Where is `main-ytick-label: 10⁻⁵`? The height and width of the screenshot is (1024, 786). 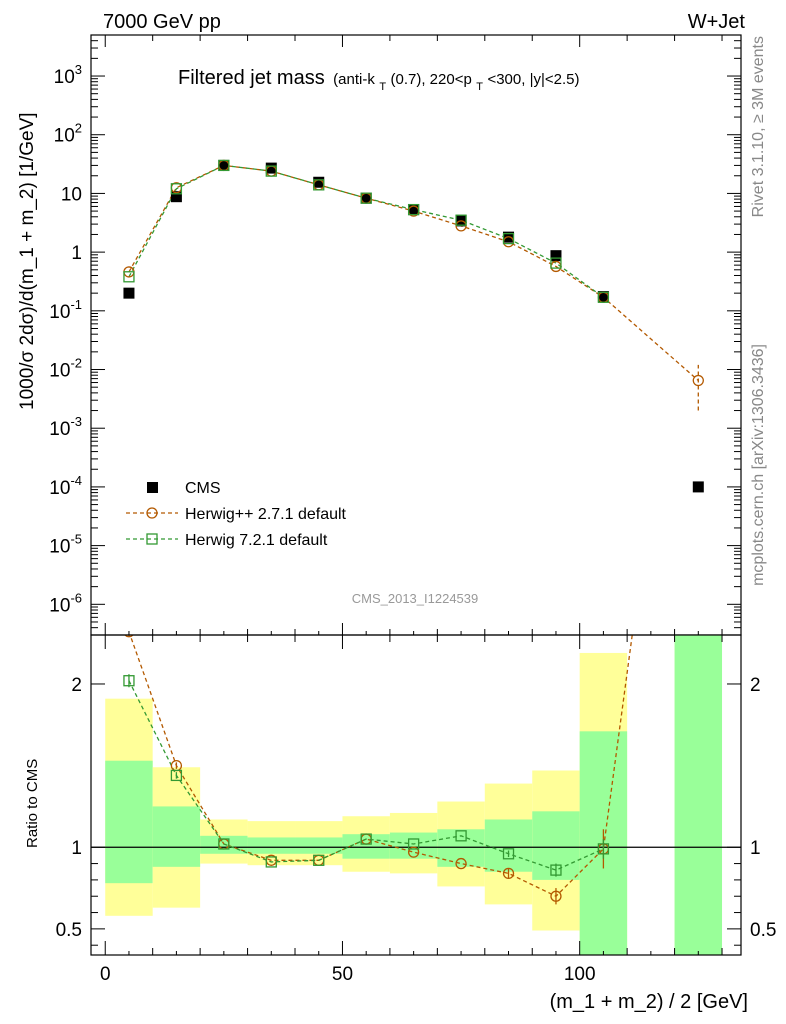 main-ytick-label: 10⁻⁵ is located at coordinates (65, 545).